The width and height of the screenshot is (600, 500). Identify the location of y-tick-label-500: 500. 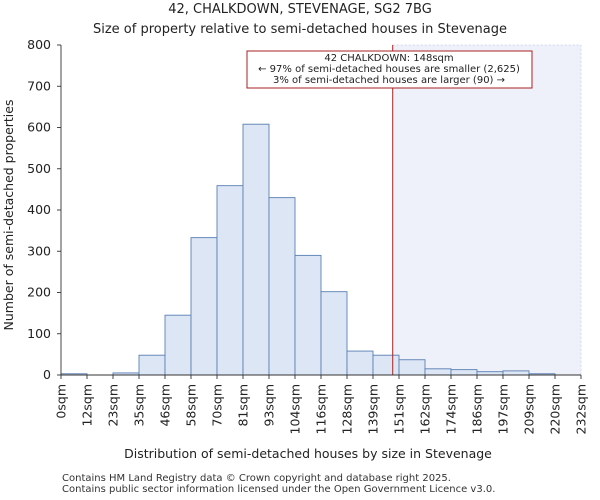
(39, 168).